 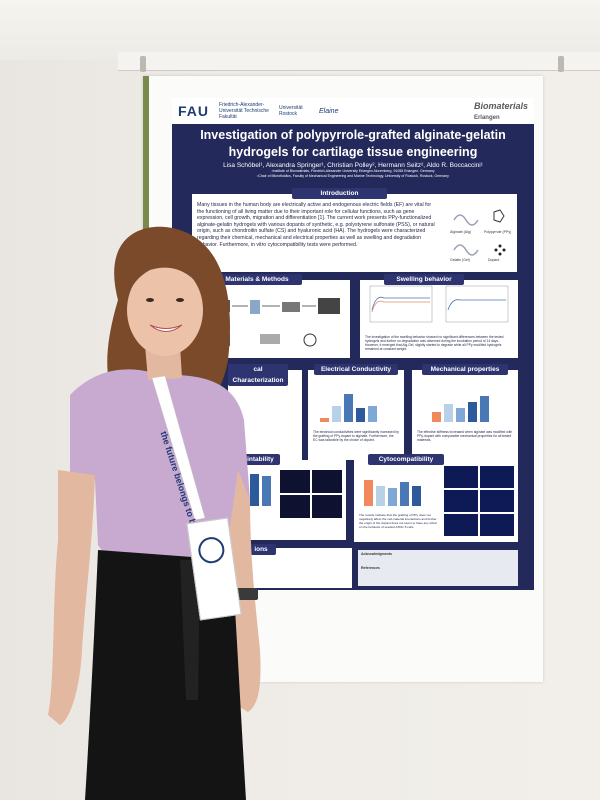 I want to click on left-arm, so click(x=71, y=597).